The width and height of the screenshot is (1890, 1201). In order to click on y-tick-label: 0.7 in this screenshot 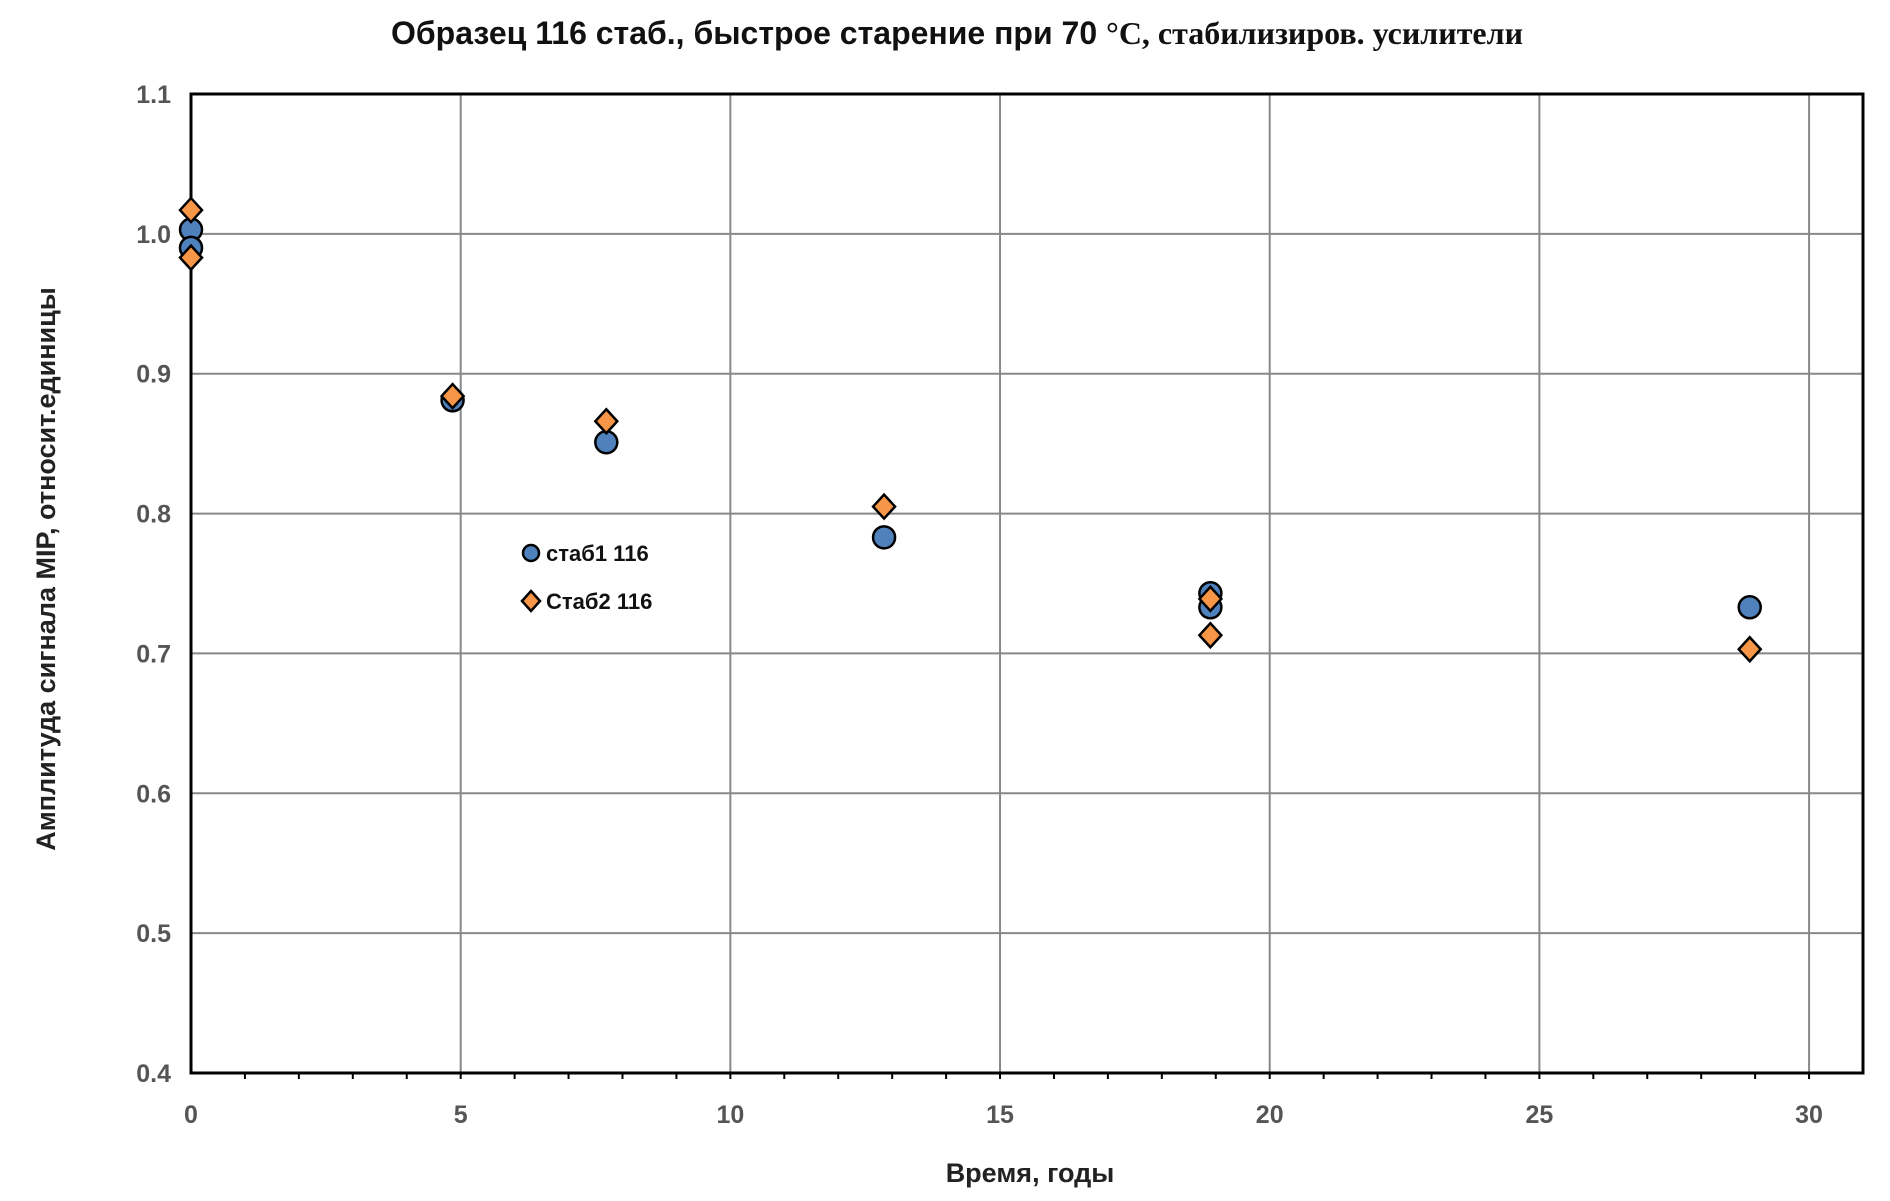, I will do `click(153, 654)`.